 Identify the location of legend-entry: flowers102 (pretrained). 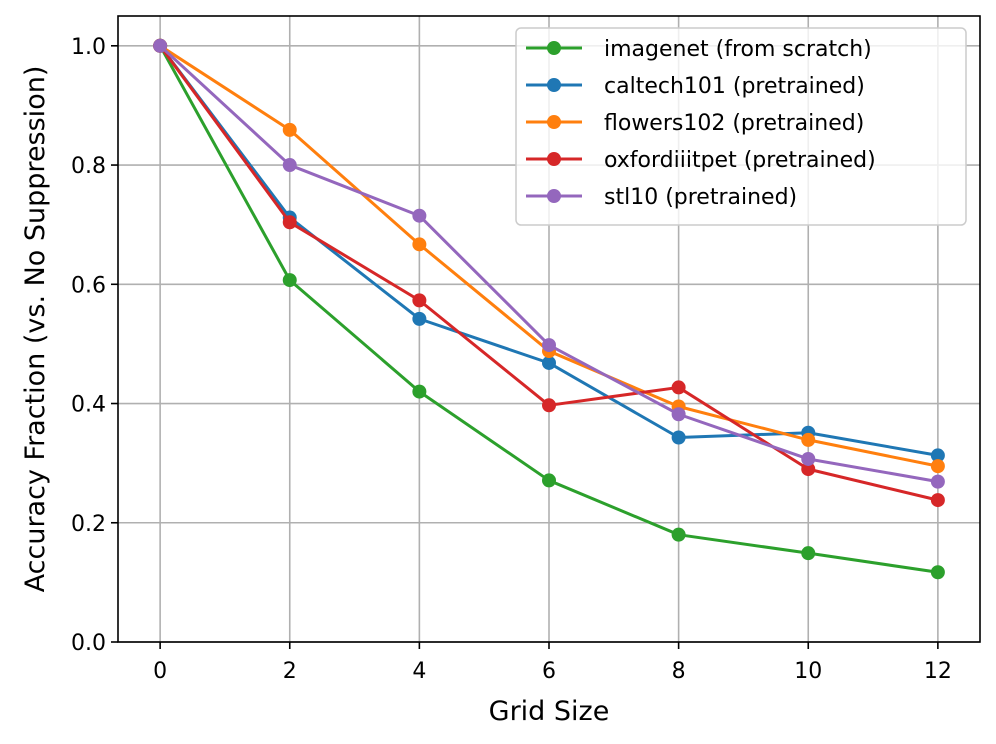
(695, 123).